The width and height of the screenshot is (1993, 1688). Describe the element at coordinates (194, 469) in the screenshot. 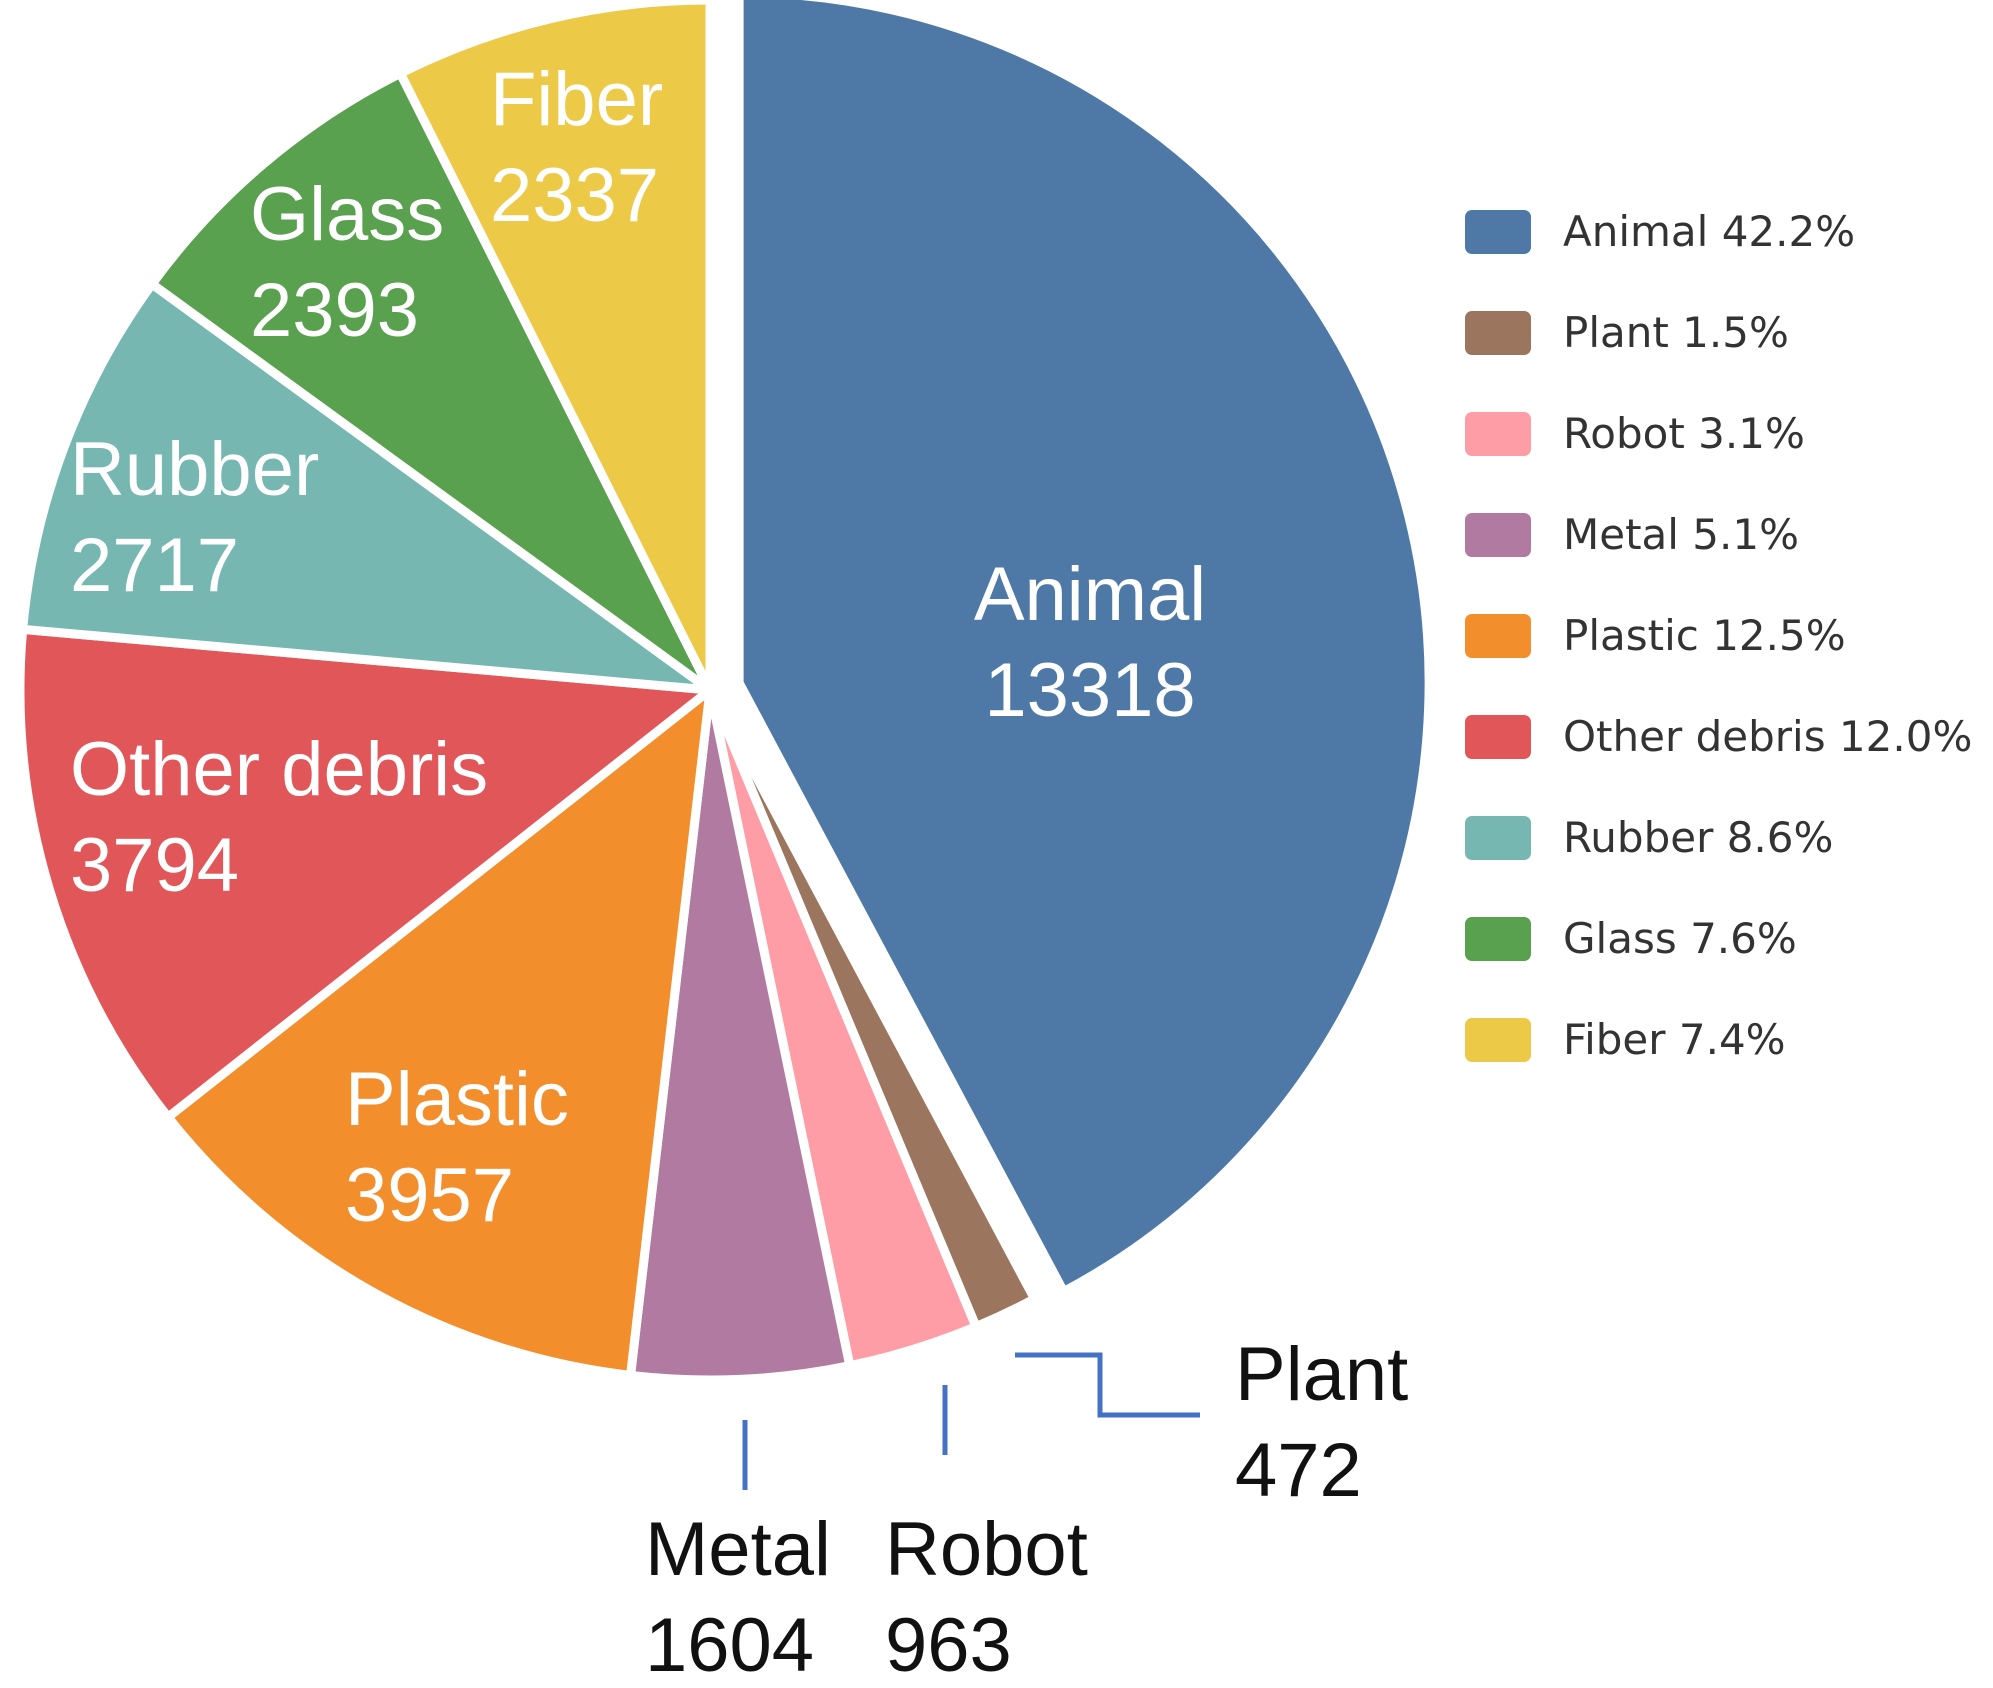

I see `slice-label-name: Rubber` at that location.